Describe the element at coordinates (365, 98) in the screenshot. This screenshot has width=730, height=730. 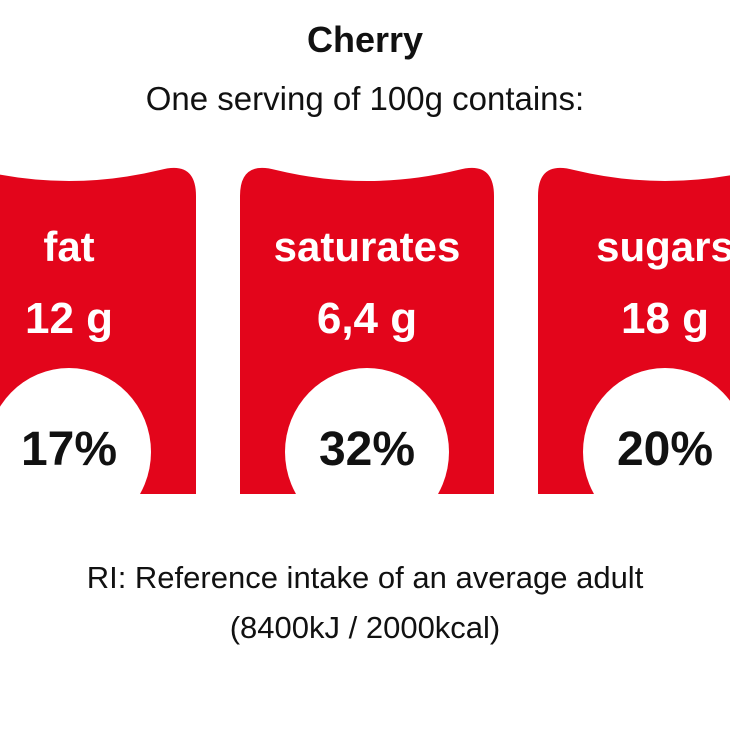
I see `serving-subtitle: One serving of 100g contains:` at that location.